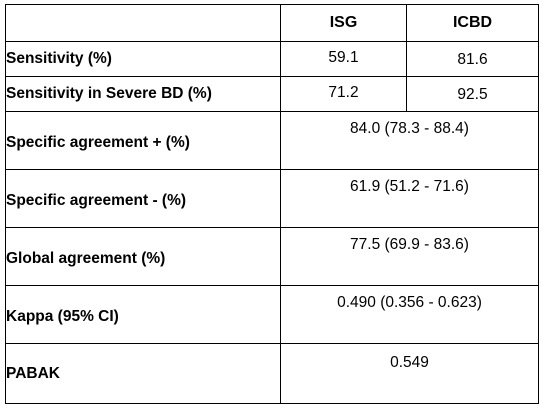 The height and width of the screenshot is (407, 543). Describe the element at coordinates (409, 373) in the screenshot. I see `cell-merged-pabak: 0.549` at that location.